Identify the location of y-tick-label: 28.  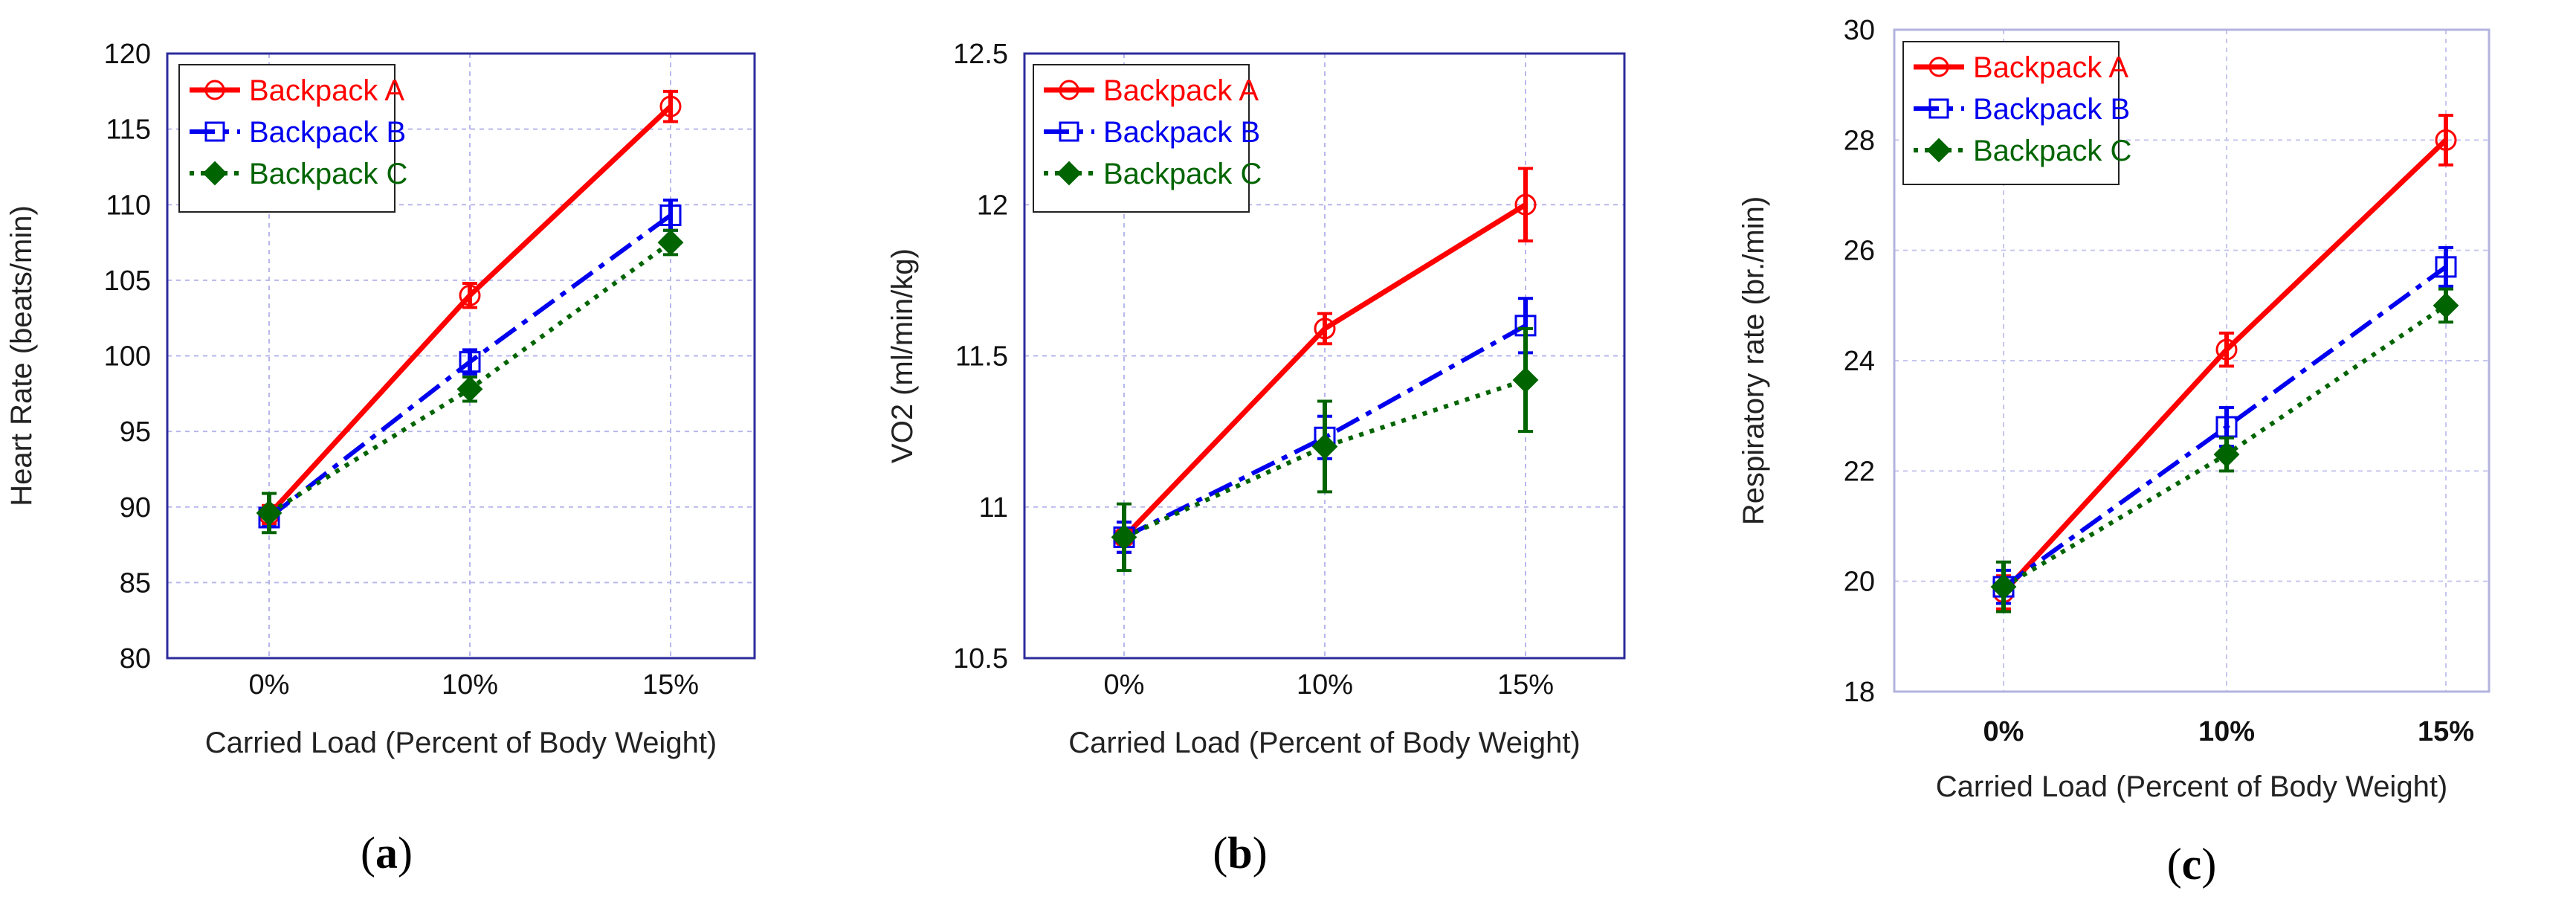
(1859, 140).